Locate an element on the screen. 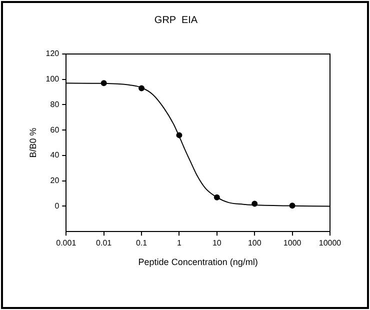  y-tick-label: 60 is located at coordinates (55, 129).